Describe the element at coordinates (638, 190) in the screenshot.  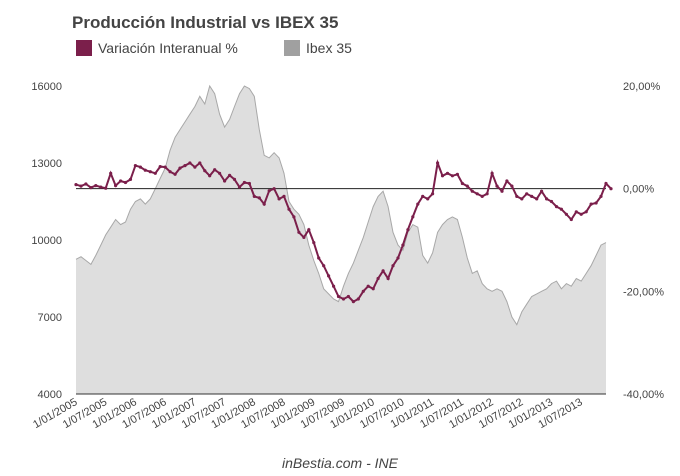
I see `right-tick-label: 0,00%` at that location.